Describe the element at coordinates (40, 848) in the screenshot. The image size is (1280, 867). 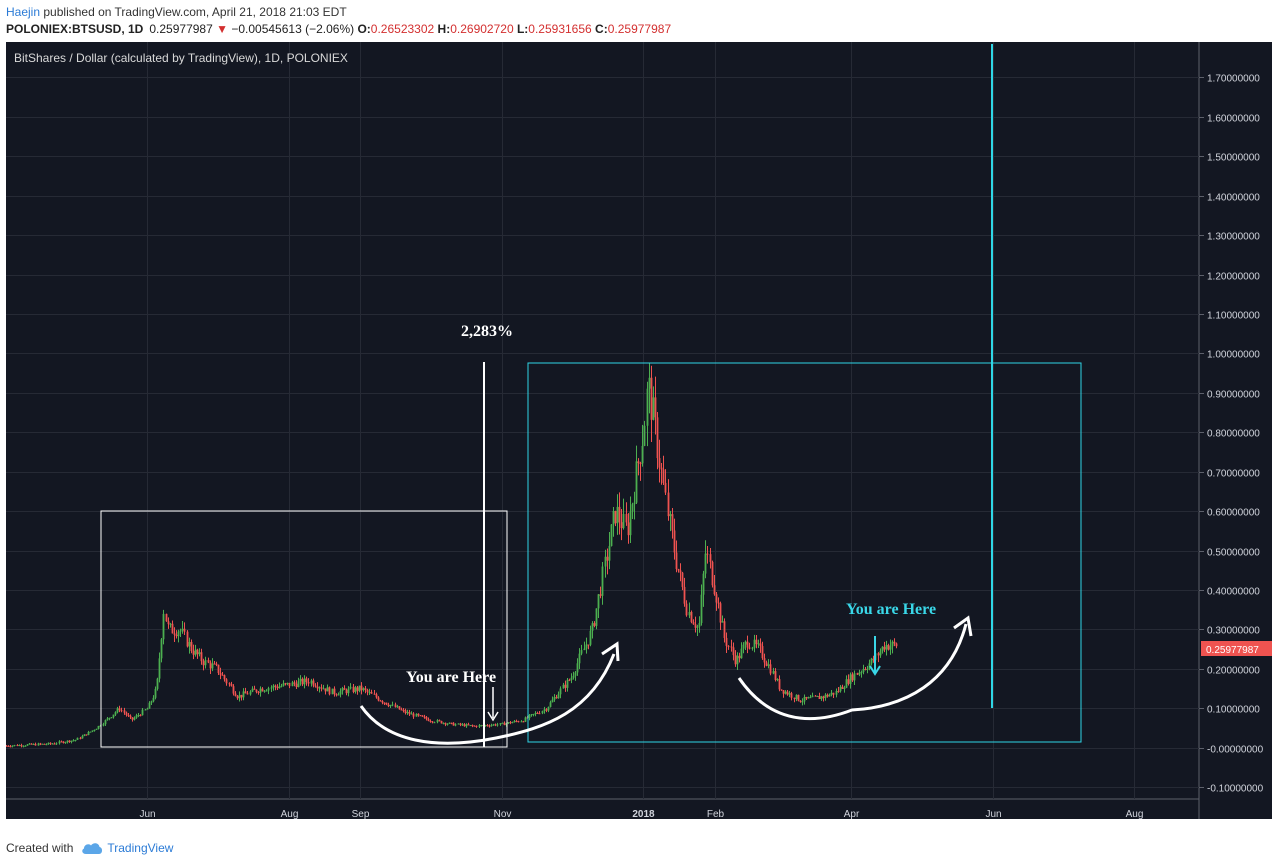
I see `created-with-text: Created with` at that location.